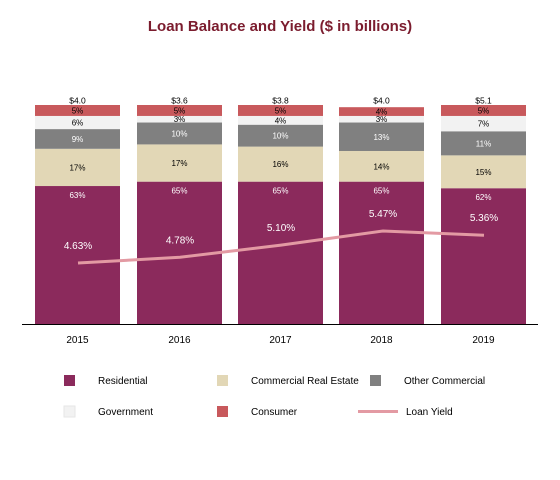 This screenshot has height=480, width=560. Describe the element at coordinates (483, 340) in the screenshot. I see `x-tick-label: 2019` at that location.